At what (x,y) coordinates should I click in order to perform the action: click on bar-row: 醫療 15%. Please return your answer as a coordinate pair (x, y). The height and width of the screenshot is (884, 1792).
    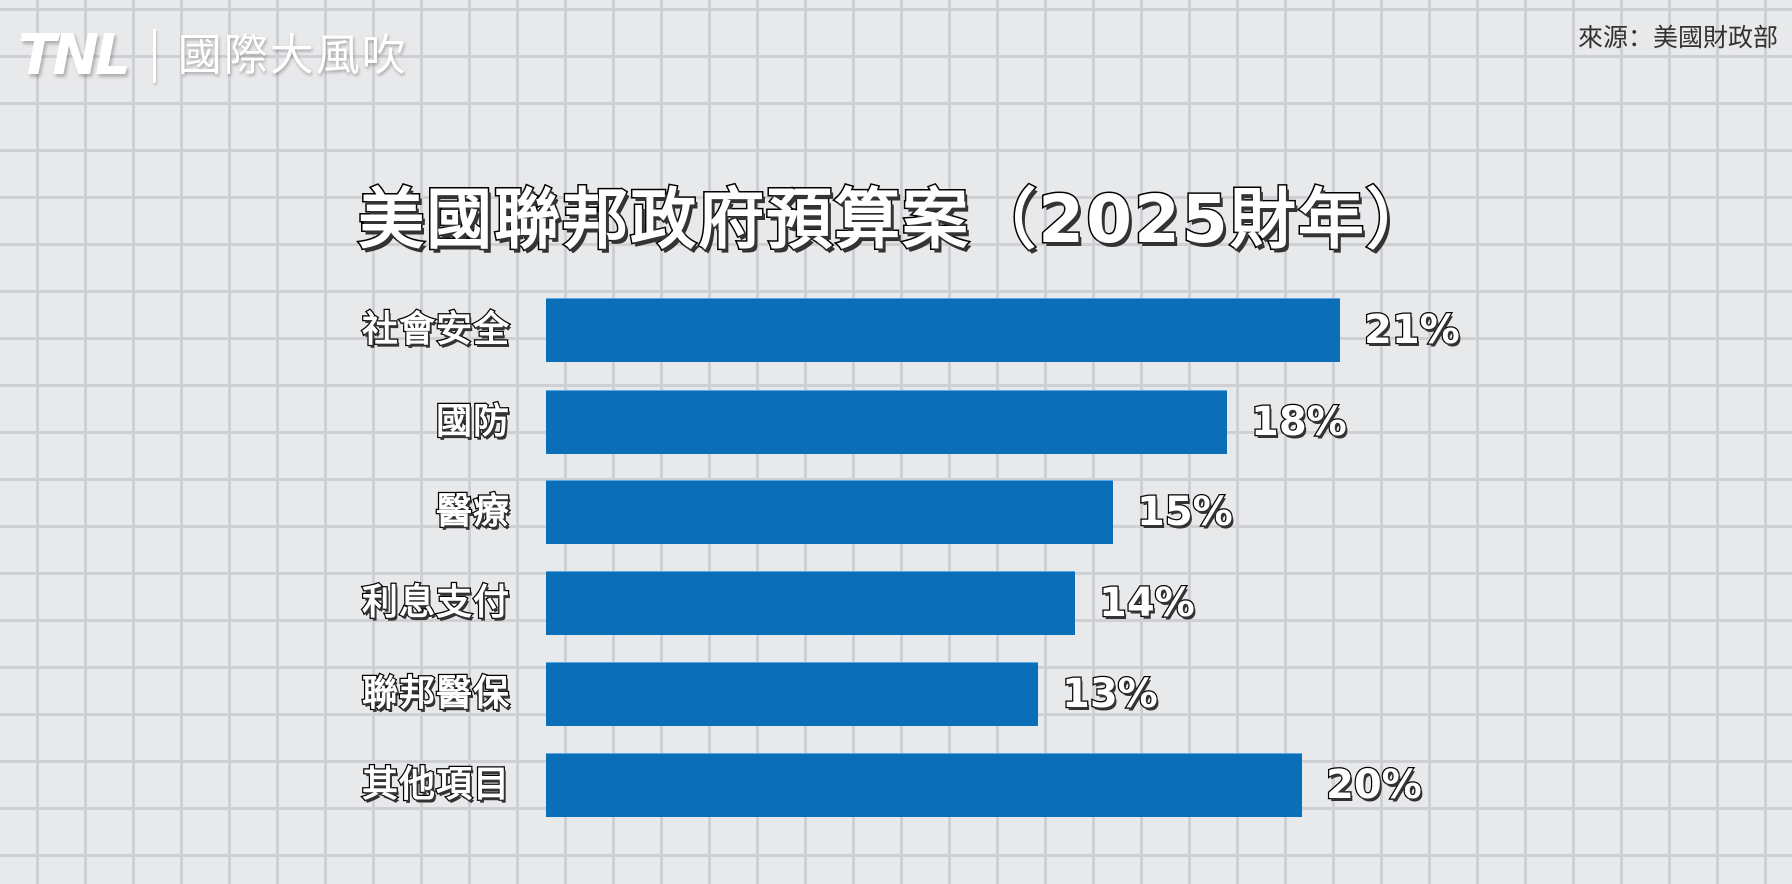
    Looking at the image, I should click on (896, 512).